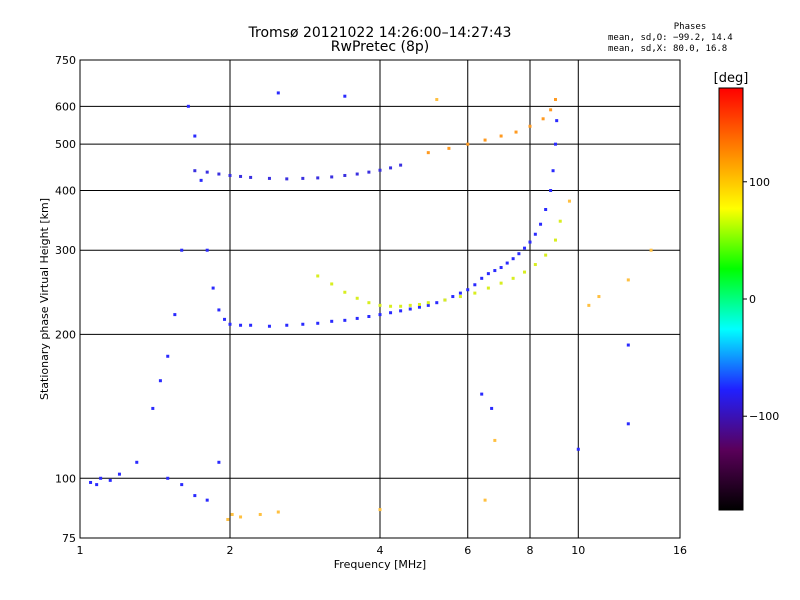 This screenshot has width=800, height=600. I want to click on colorbar-tick-label: 0, so click(752, 299).